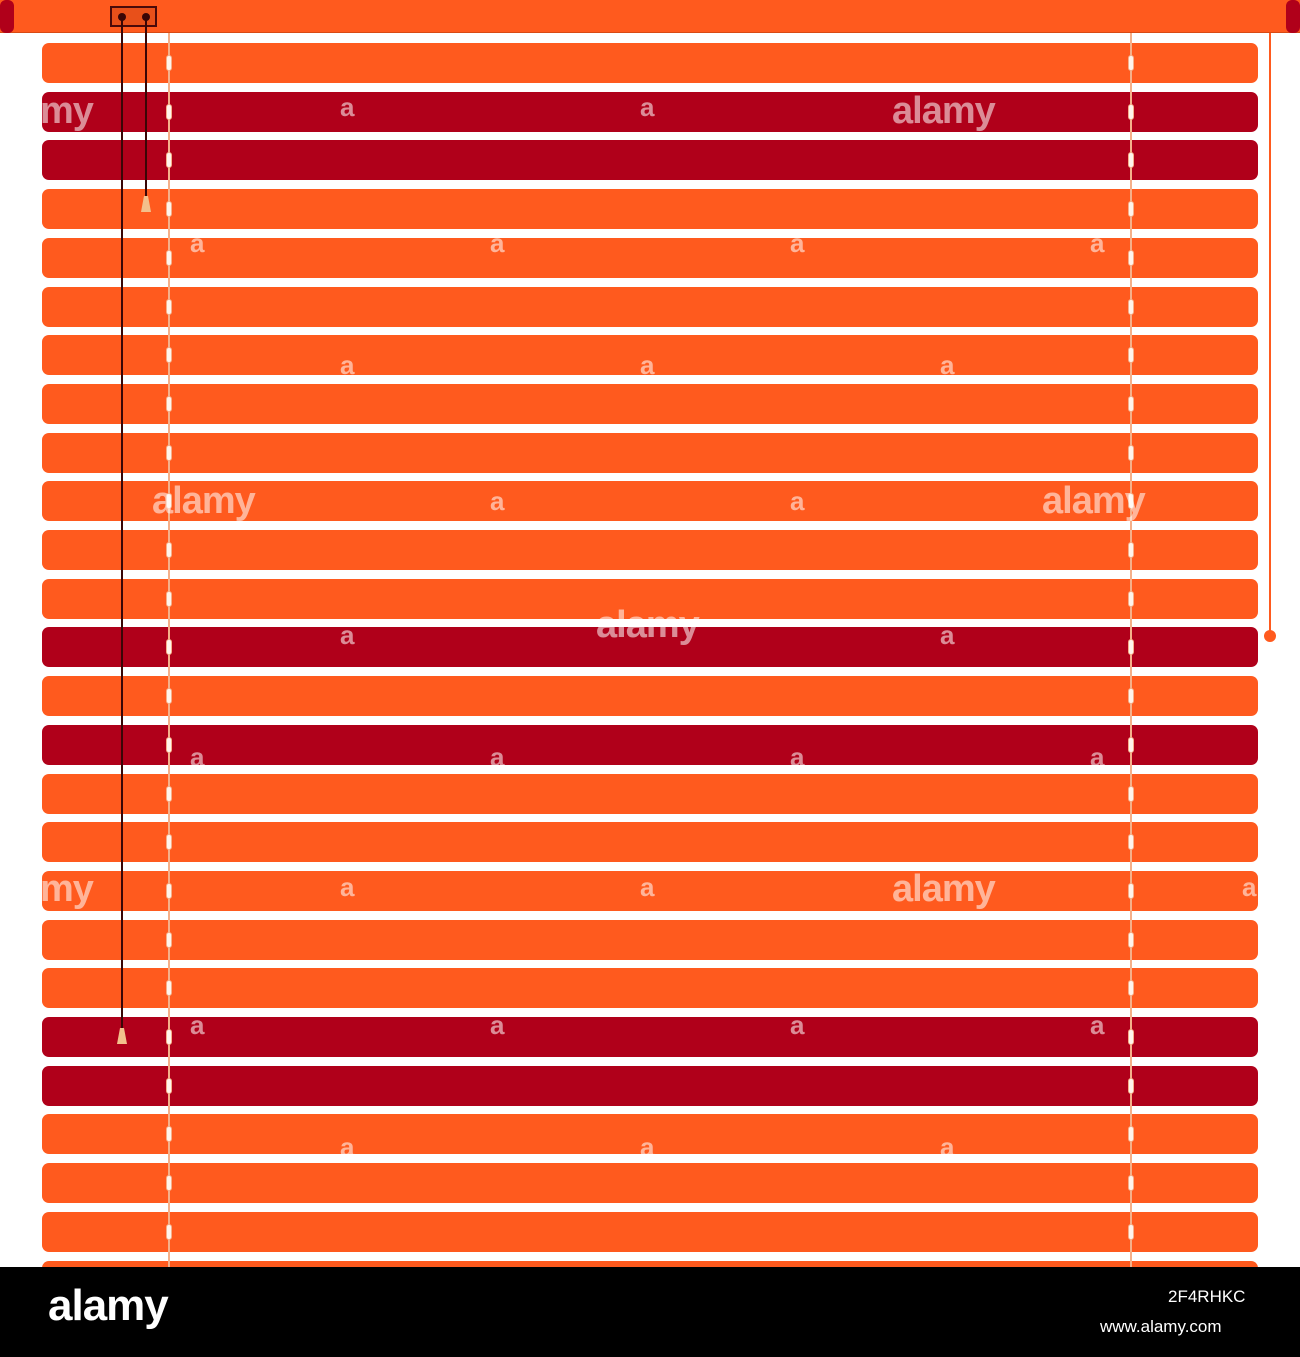  What do you see at coordinates (67, 889) in the screenshot?
I see `watermark-partial: my` at bounding box center [67, 889].